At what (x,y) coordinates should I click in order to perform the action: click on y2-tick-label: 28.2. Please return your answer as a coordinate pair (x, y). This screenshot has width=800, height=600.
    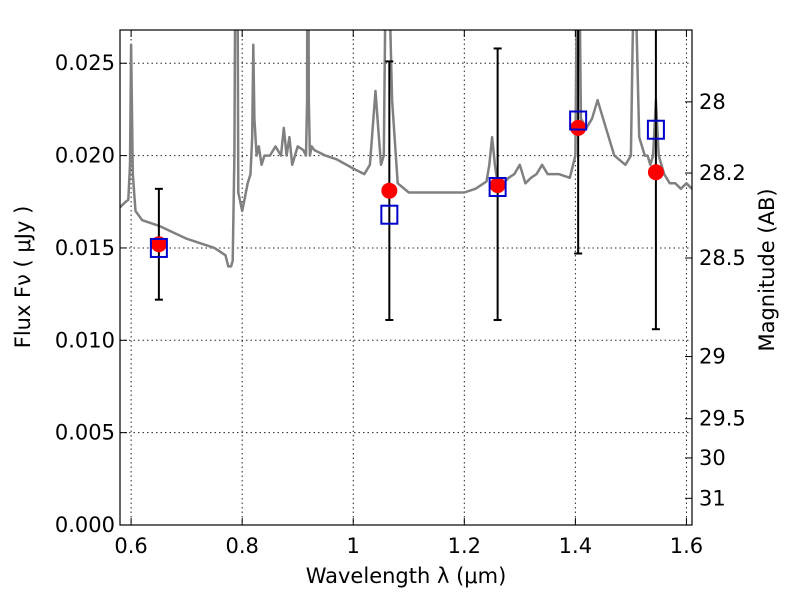
    Looking at the image, I should click on (722, 173).